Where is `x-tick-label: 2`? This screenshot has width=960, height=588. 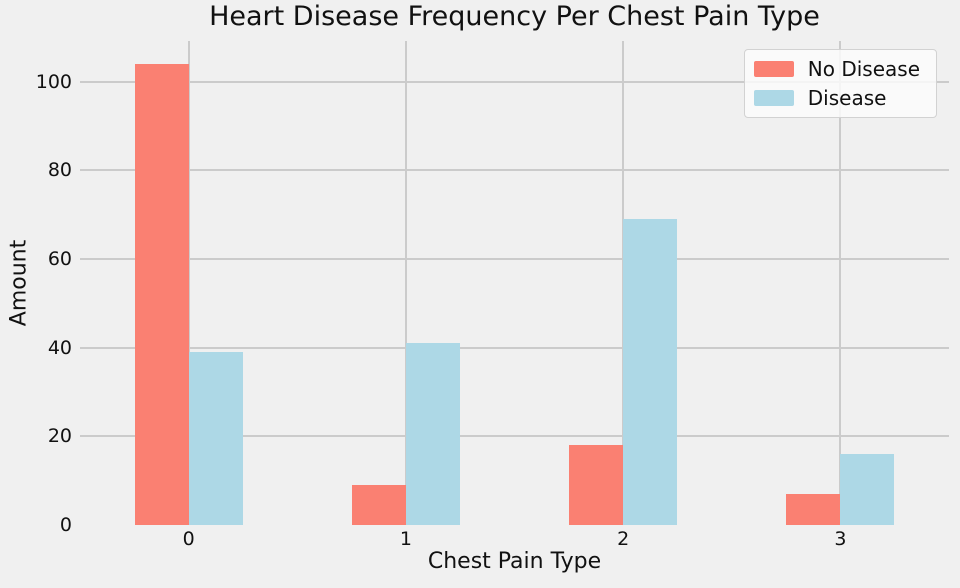 x-tick-label: 2 is located at coordinates (623, 539).